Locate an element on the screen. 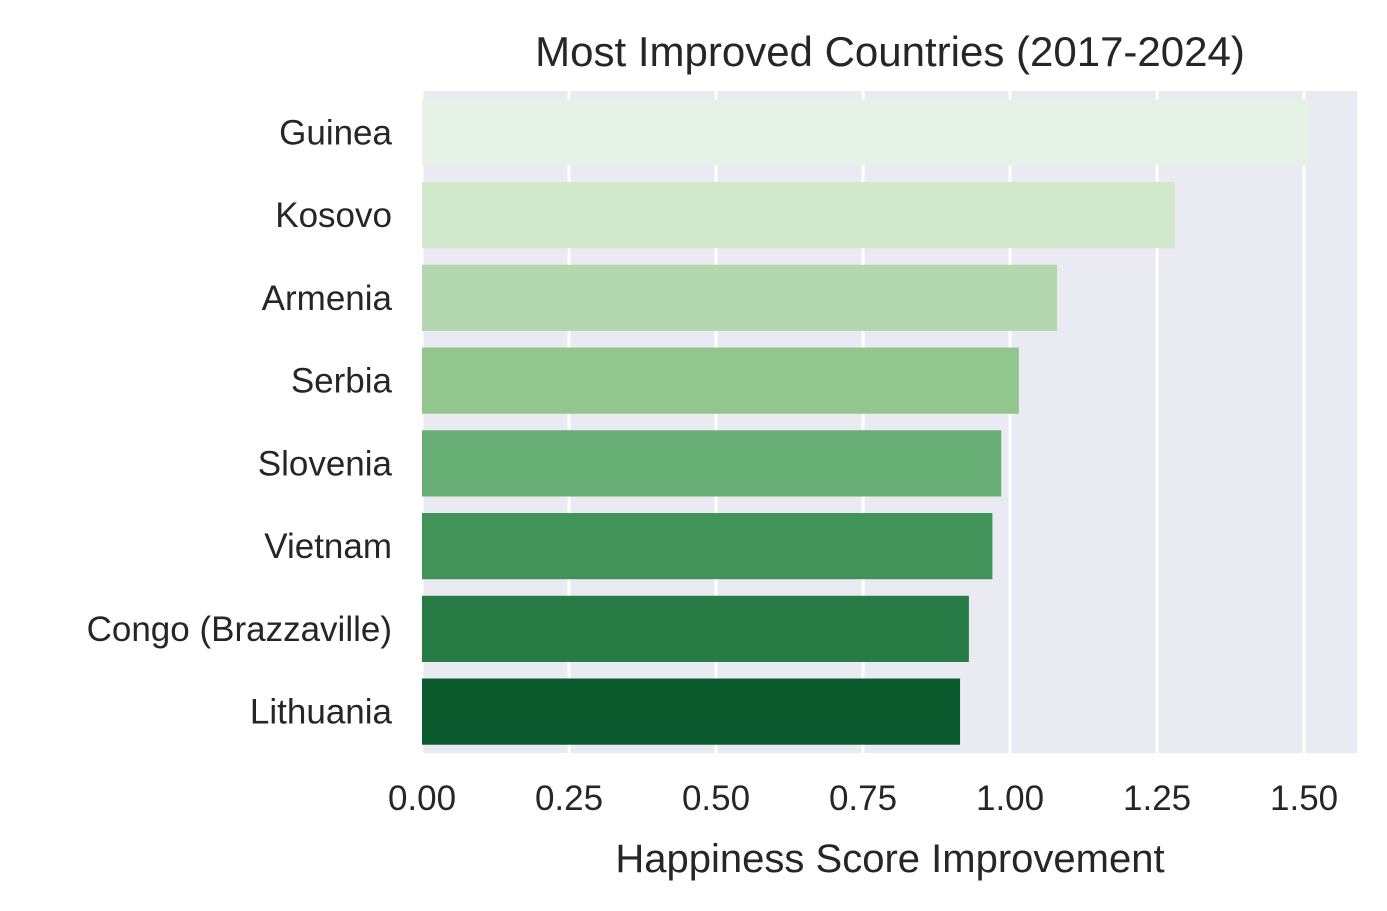 The height and width of the screenshot is (911, 1387). y-tick-label: Lithuania is located at coordinates (321, 712).